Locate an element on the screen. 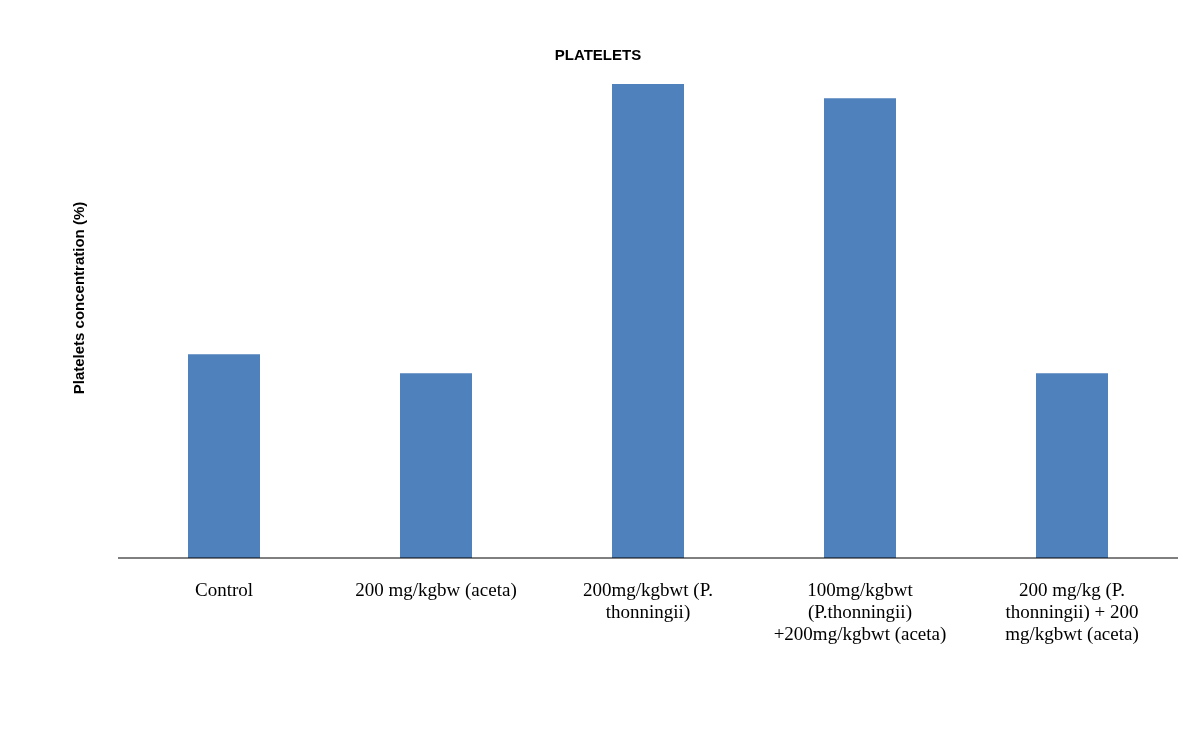  y-axis-title: Platelets concentration (%) is located at coordinates (78, 298).